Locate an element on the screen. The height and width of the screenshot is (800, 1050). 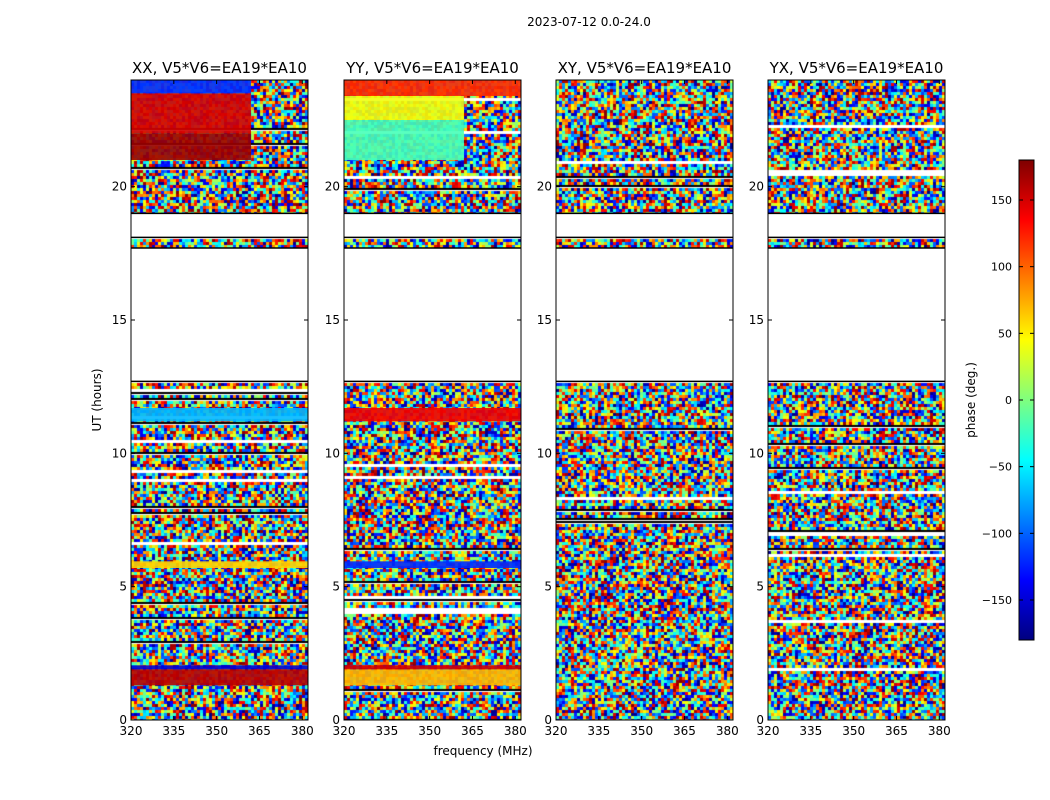
panel-title: XY, V5*V6=EA19*EA10 is located at coordinates (645, 68).